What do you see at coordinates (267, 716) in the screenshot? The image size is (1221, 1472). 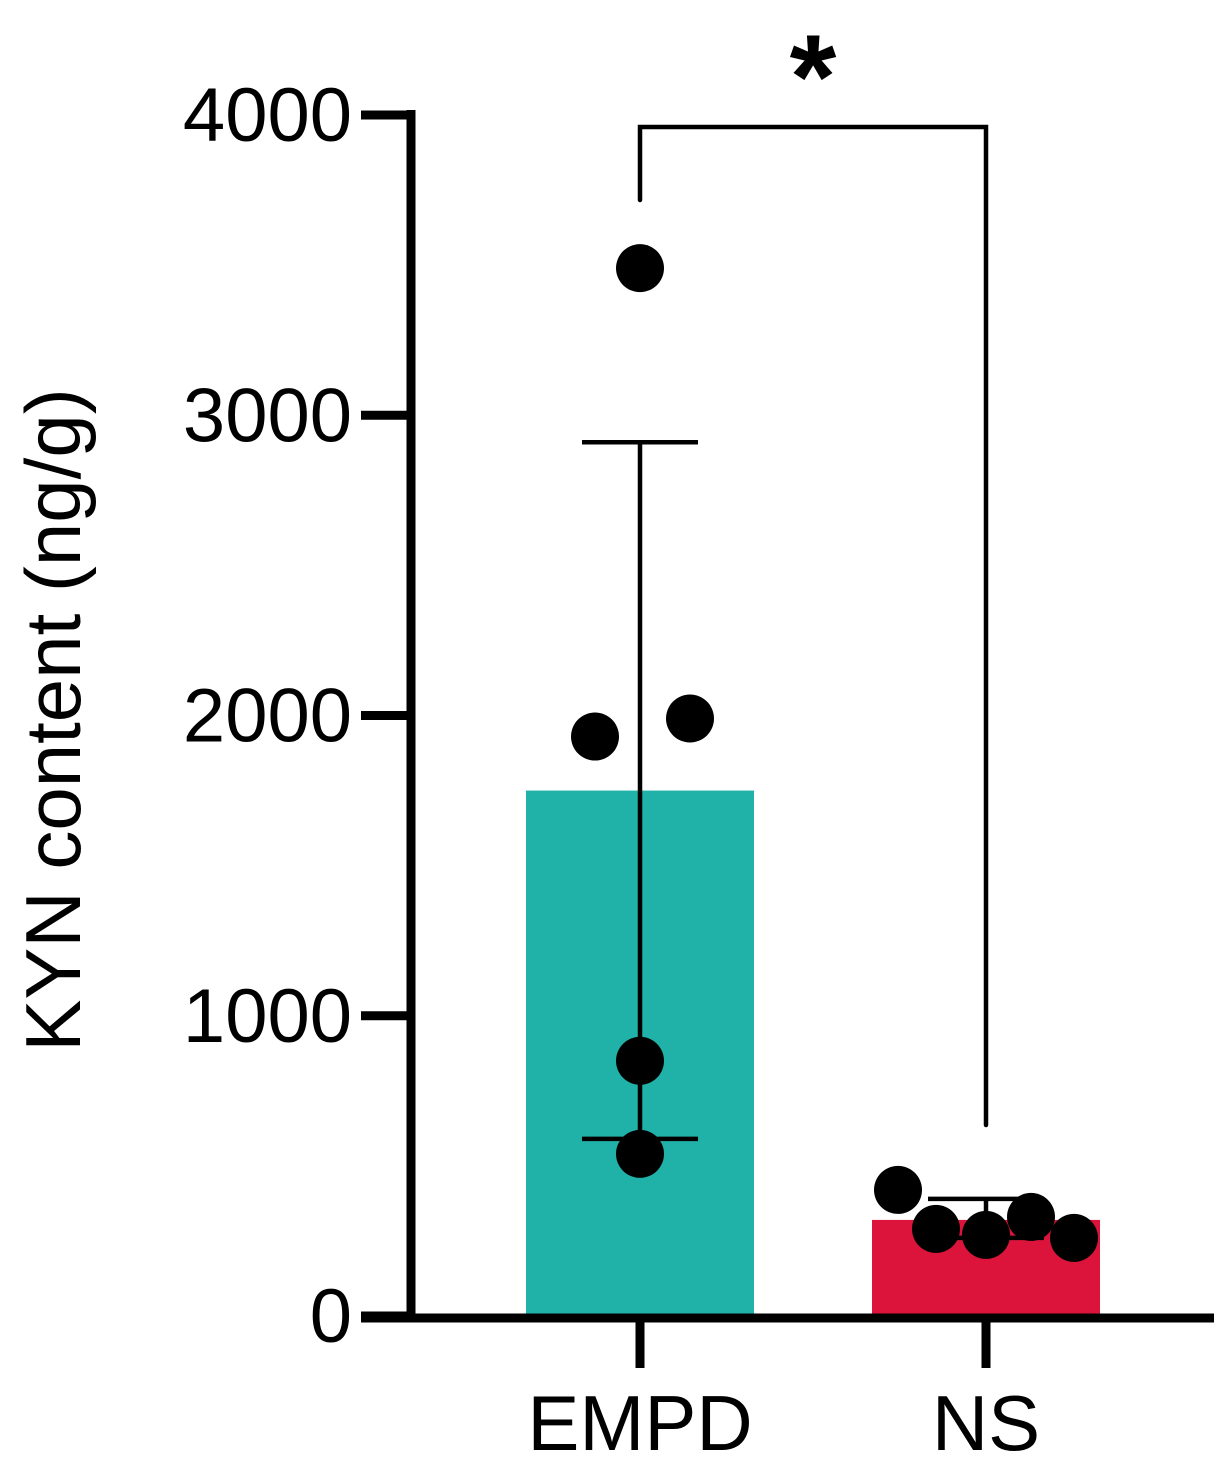 I see `y-tick-label-2000: 2000` at bounding box center [267, 716].